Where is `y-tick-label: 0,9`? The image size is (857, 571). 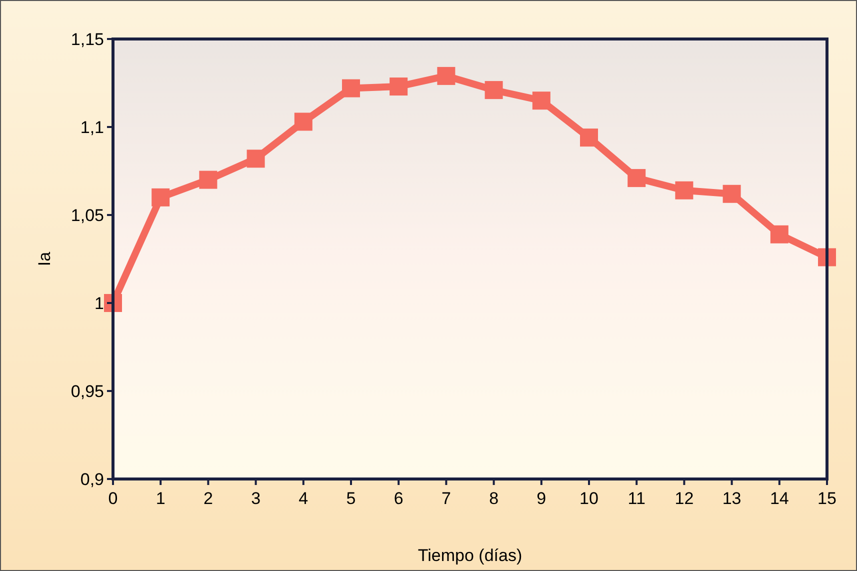 y-tick-label: 0,9 is located at coordinates (92, 479).